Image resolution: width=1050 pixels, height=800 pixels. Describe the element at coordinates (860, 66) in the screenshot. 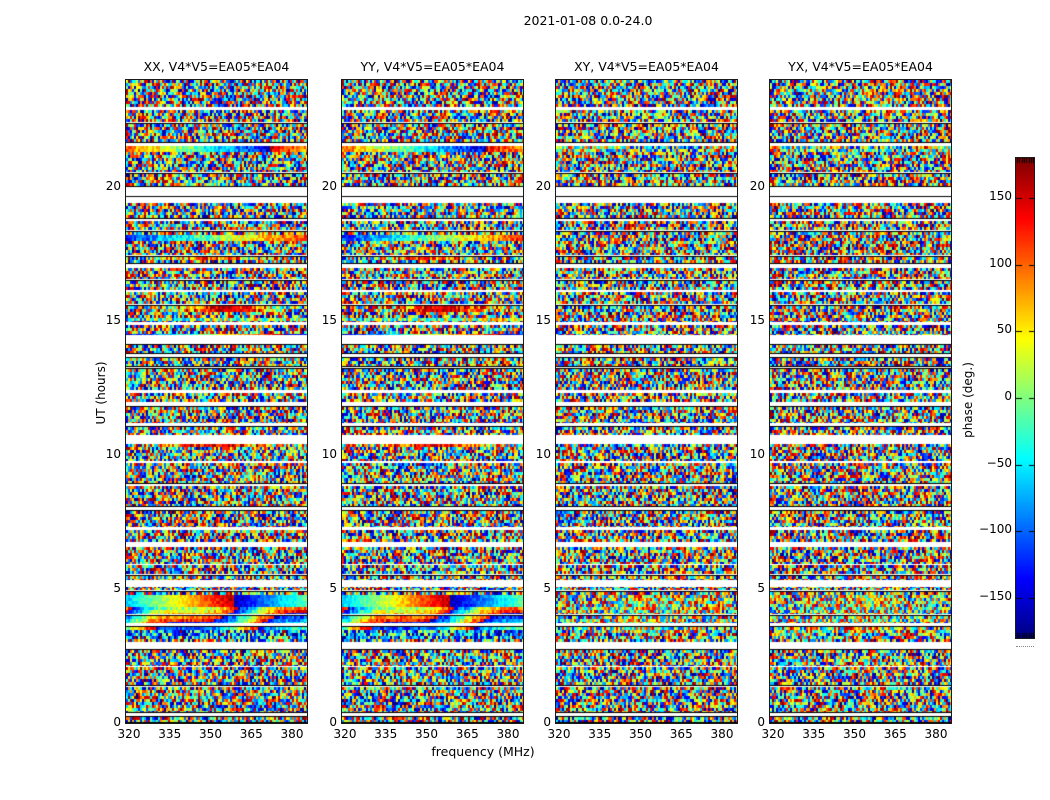

I see `panel-title-yx: YX, V4*V5=EA05*EA04` at that location.